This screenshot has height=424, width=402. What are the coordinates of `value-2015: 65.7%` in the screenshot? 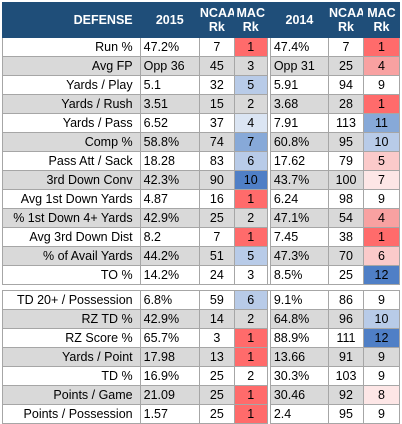 It's located at (169, 338).